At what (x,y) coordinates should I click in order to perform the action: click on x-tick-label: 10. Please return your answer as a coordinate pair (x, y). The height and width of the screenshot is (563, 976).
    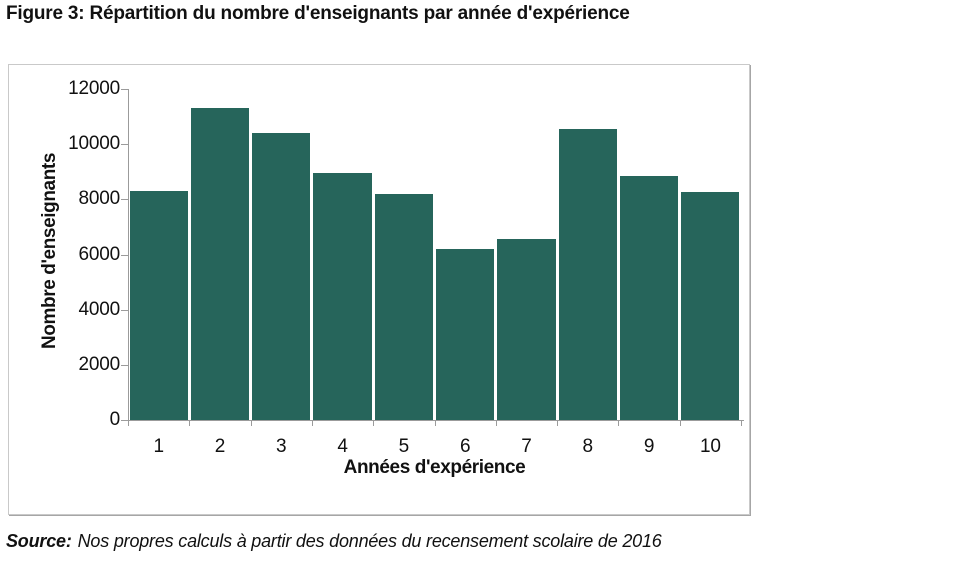
    Looking at the image, I should click on (710, 446).